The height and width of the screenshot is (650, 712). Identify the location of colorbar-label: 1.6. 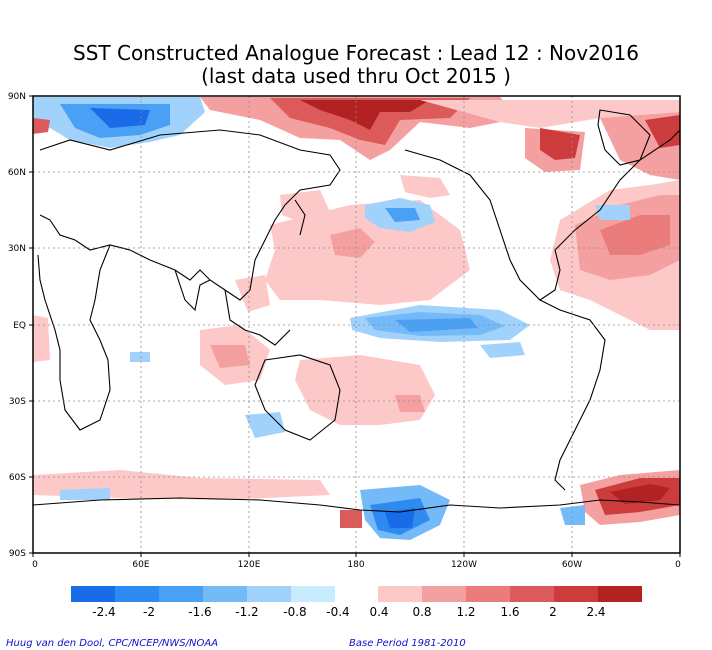
(509, 612).